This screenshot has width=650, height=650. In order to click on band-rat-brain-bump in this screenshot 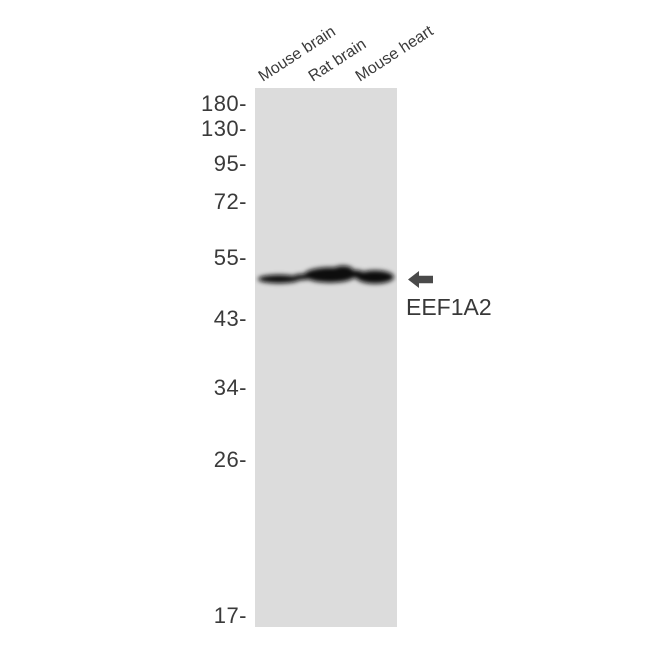, I will do `click(343, 270)`.